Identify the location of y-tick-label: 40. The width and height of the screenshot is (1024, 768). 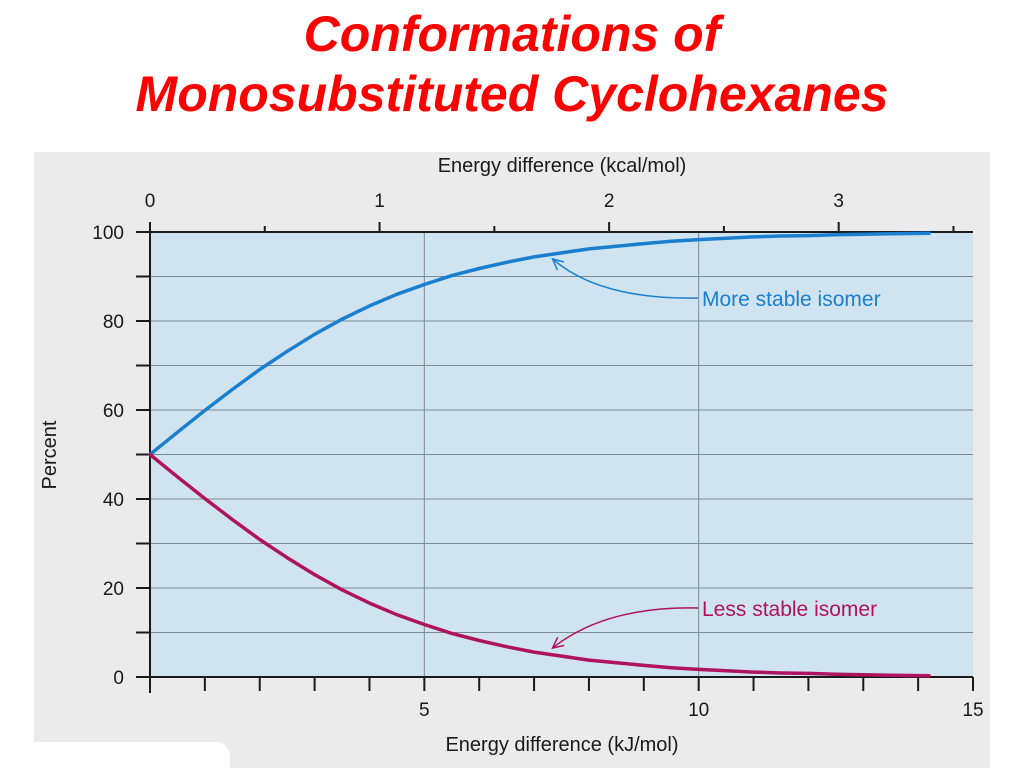
(113, 500).